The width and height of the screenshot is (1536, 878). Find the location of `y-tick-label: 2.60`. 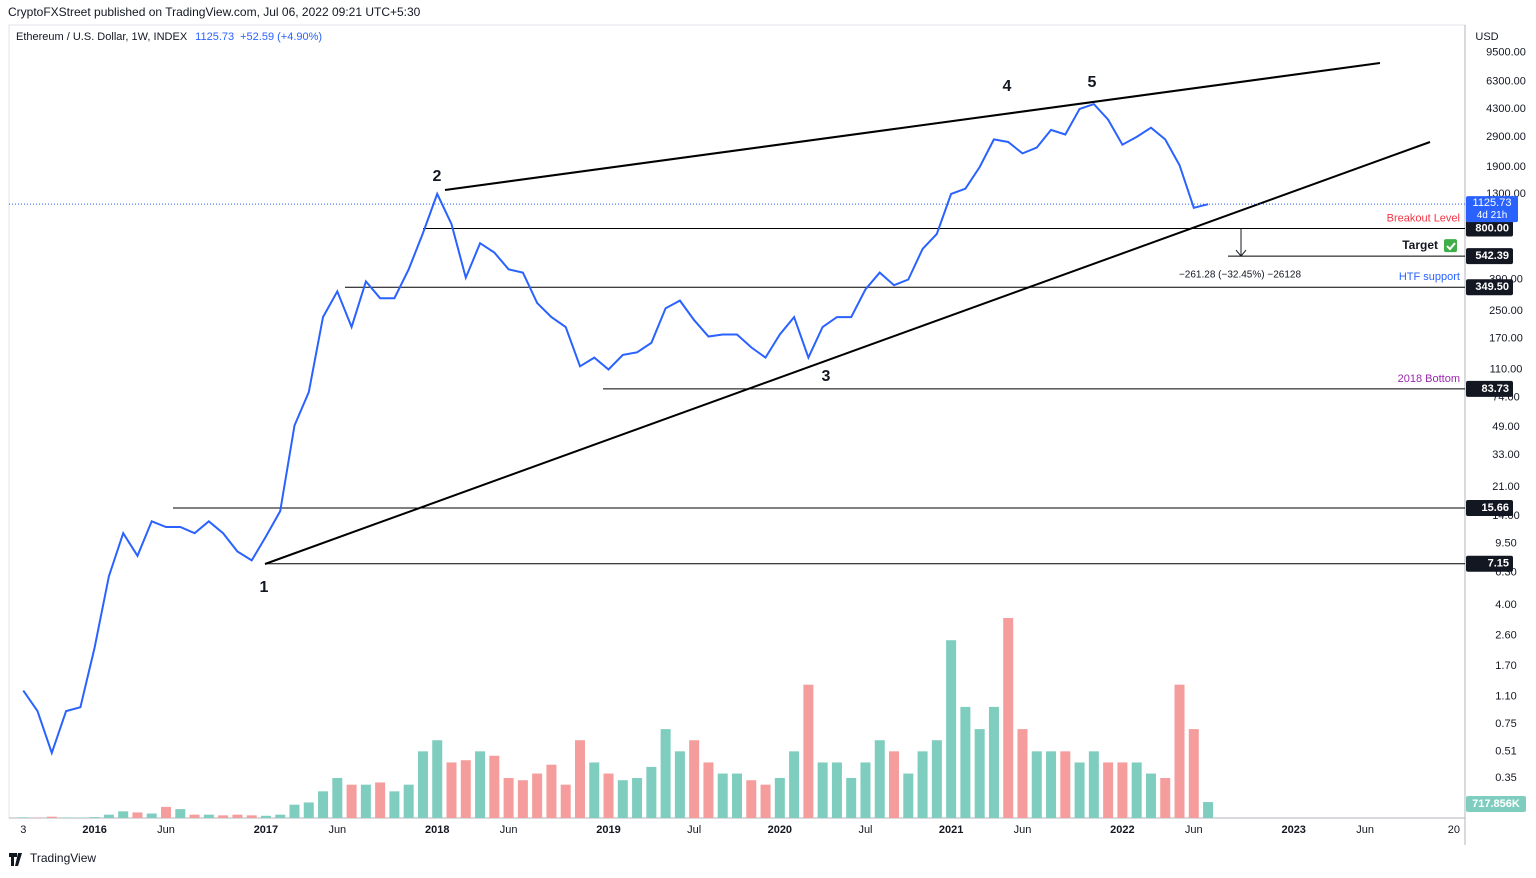

y-tick-label: 2.60 is located at coordinates (1505, 636).